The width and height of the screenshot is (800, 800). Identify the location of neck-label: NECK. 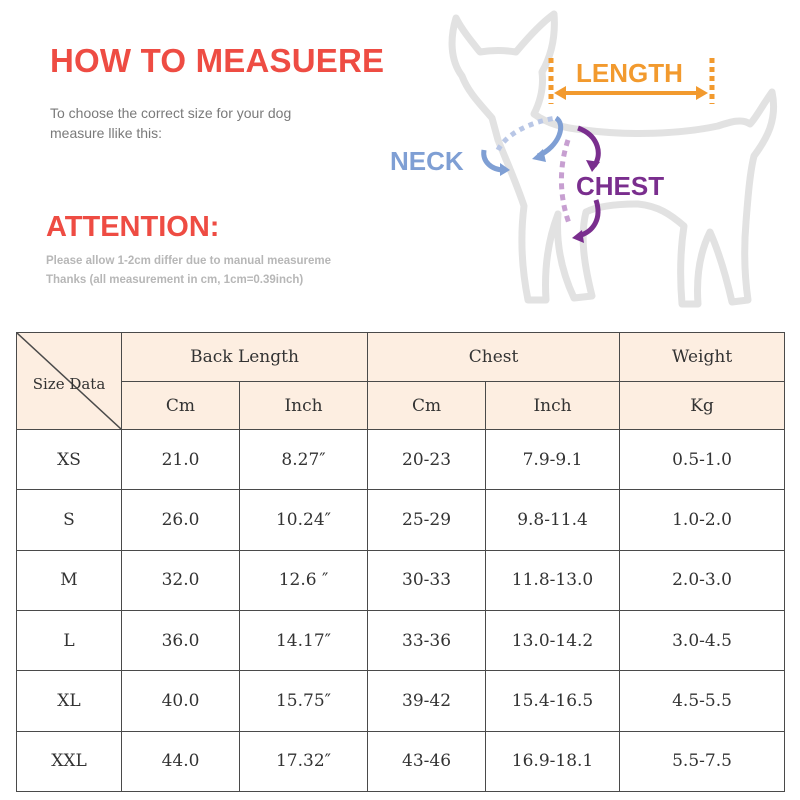
(427, 161).